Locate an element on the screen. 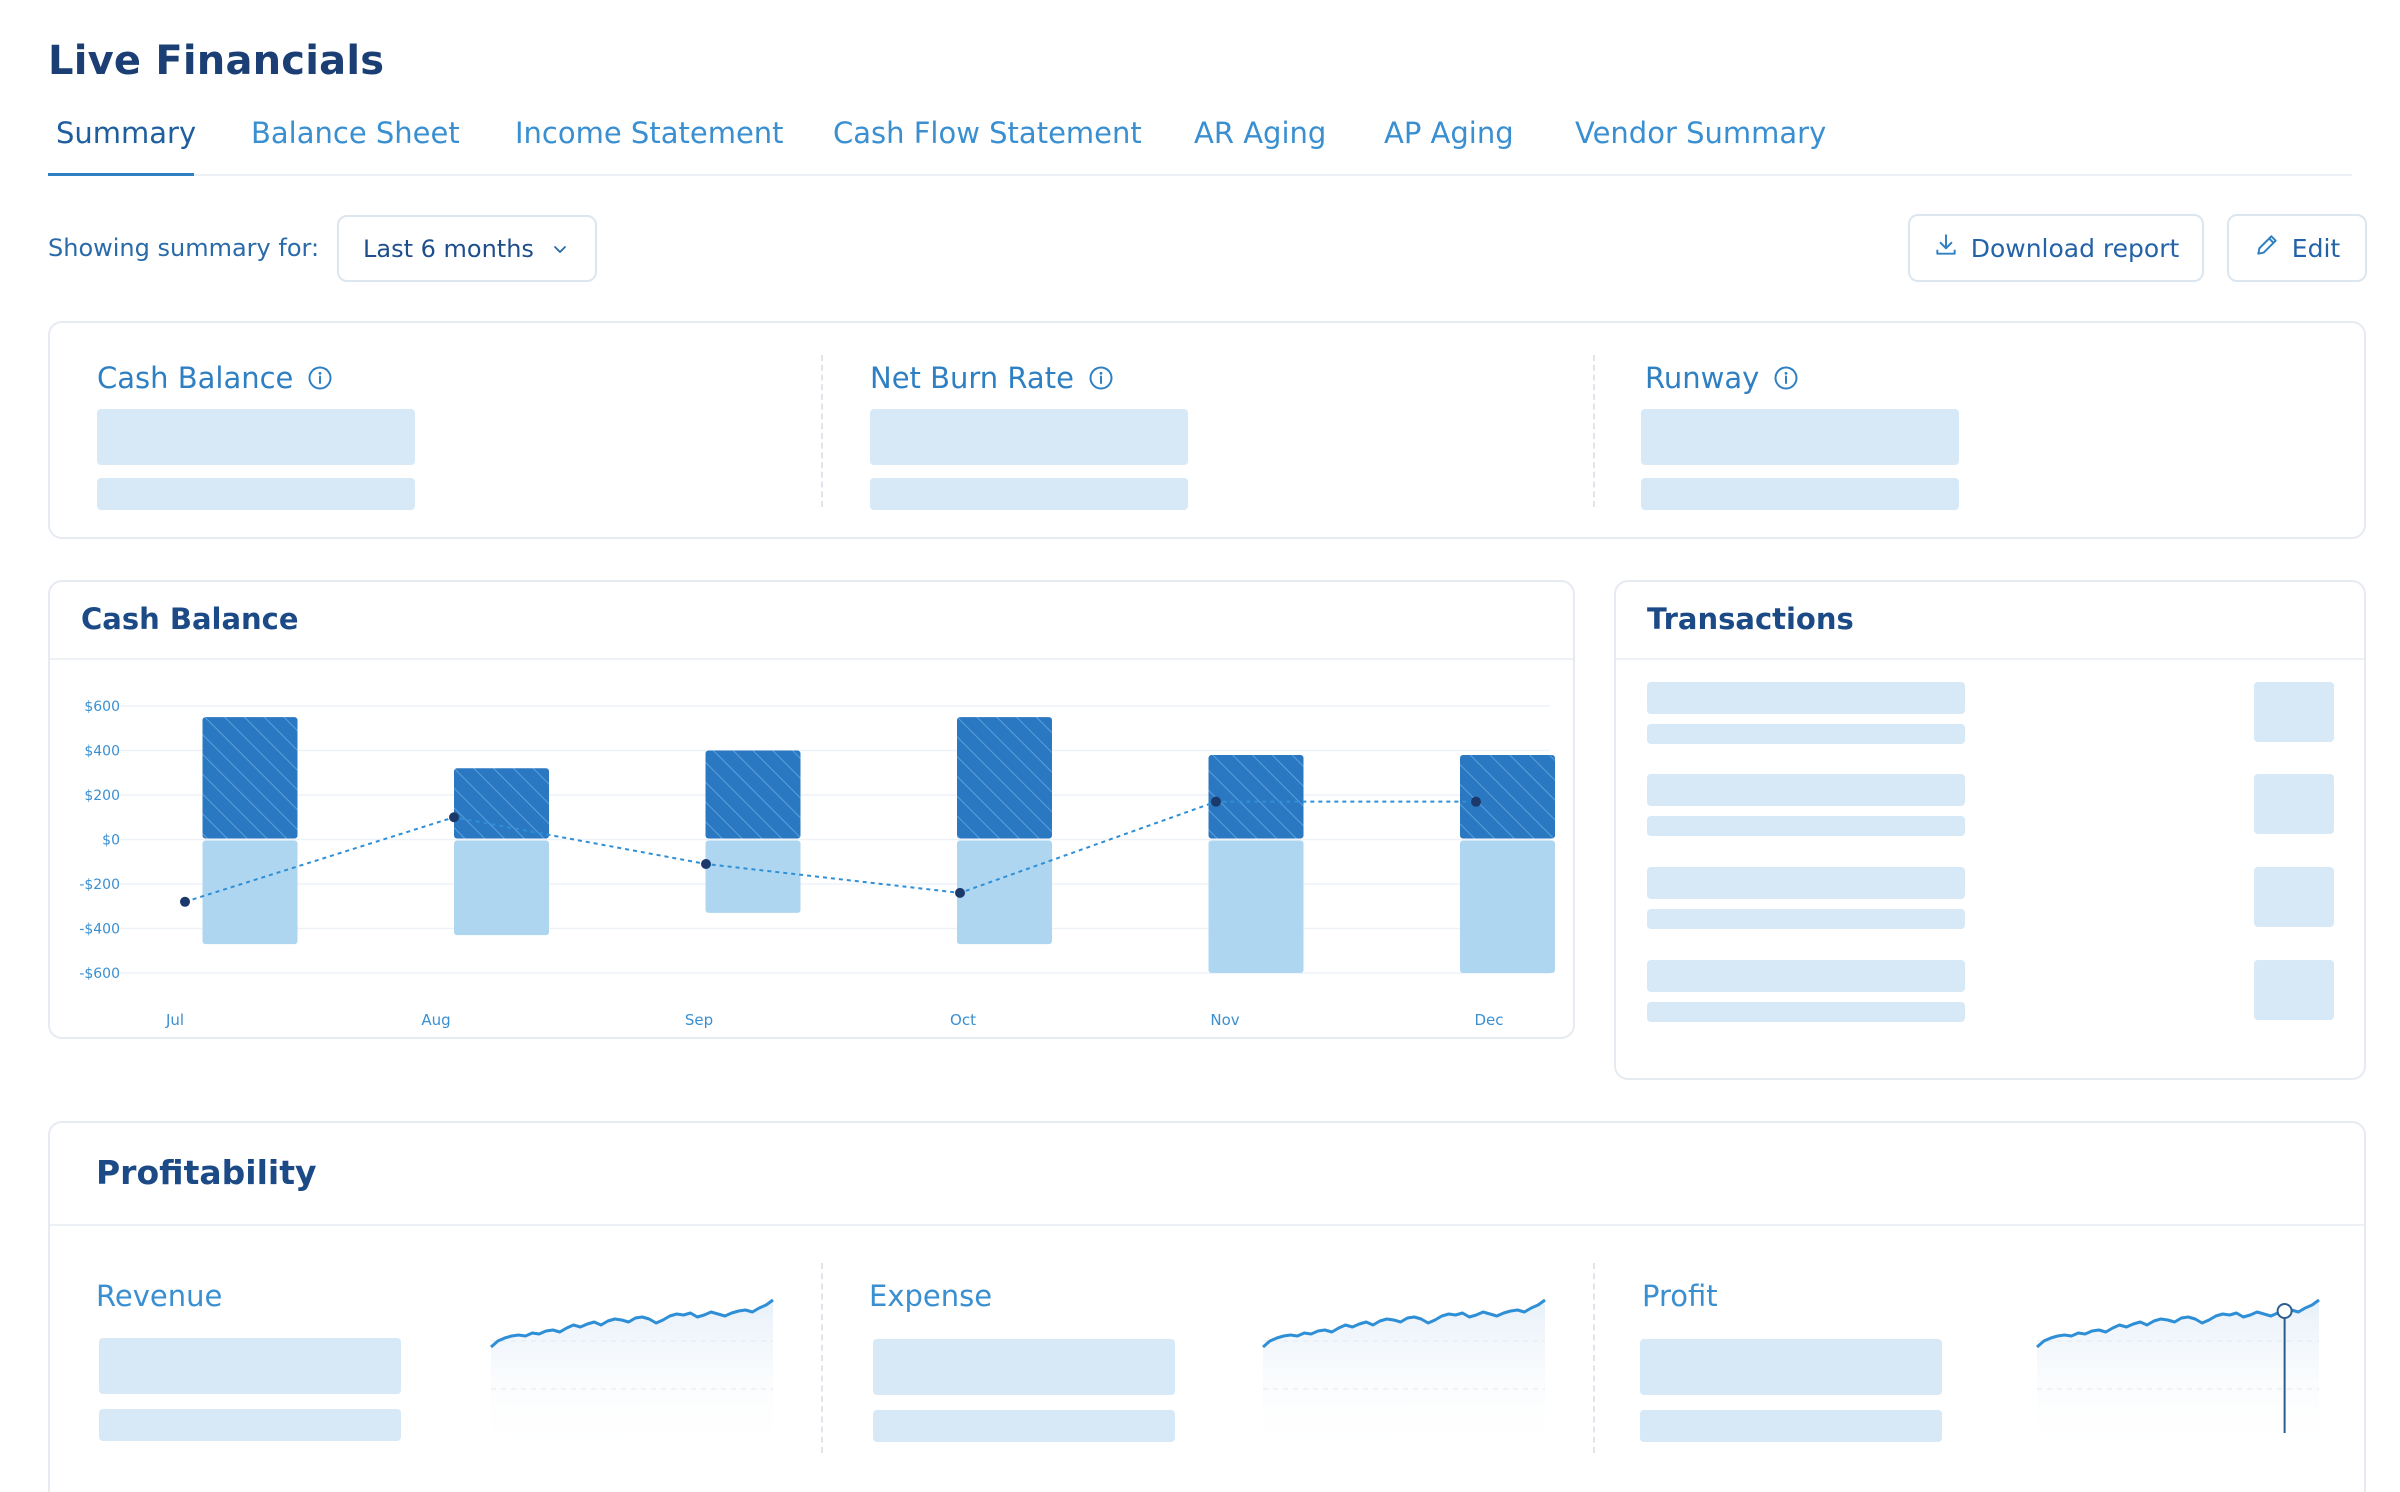 Image resolution: width=2400 pixels, height=1492 pixels. x-tick-label: Jul is located at coordinates (174, 1020).